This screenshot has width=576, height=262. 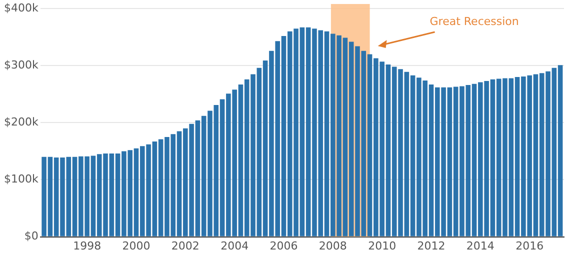 I want to click on x-tick-label: 2016, so click(x=530, y=245).